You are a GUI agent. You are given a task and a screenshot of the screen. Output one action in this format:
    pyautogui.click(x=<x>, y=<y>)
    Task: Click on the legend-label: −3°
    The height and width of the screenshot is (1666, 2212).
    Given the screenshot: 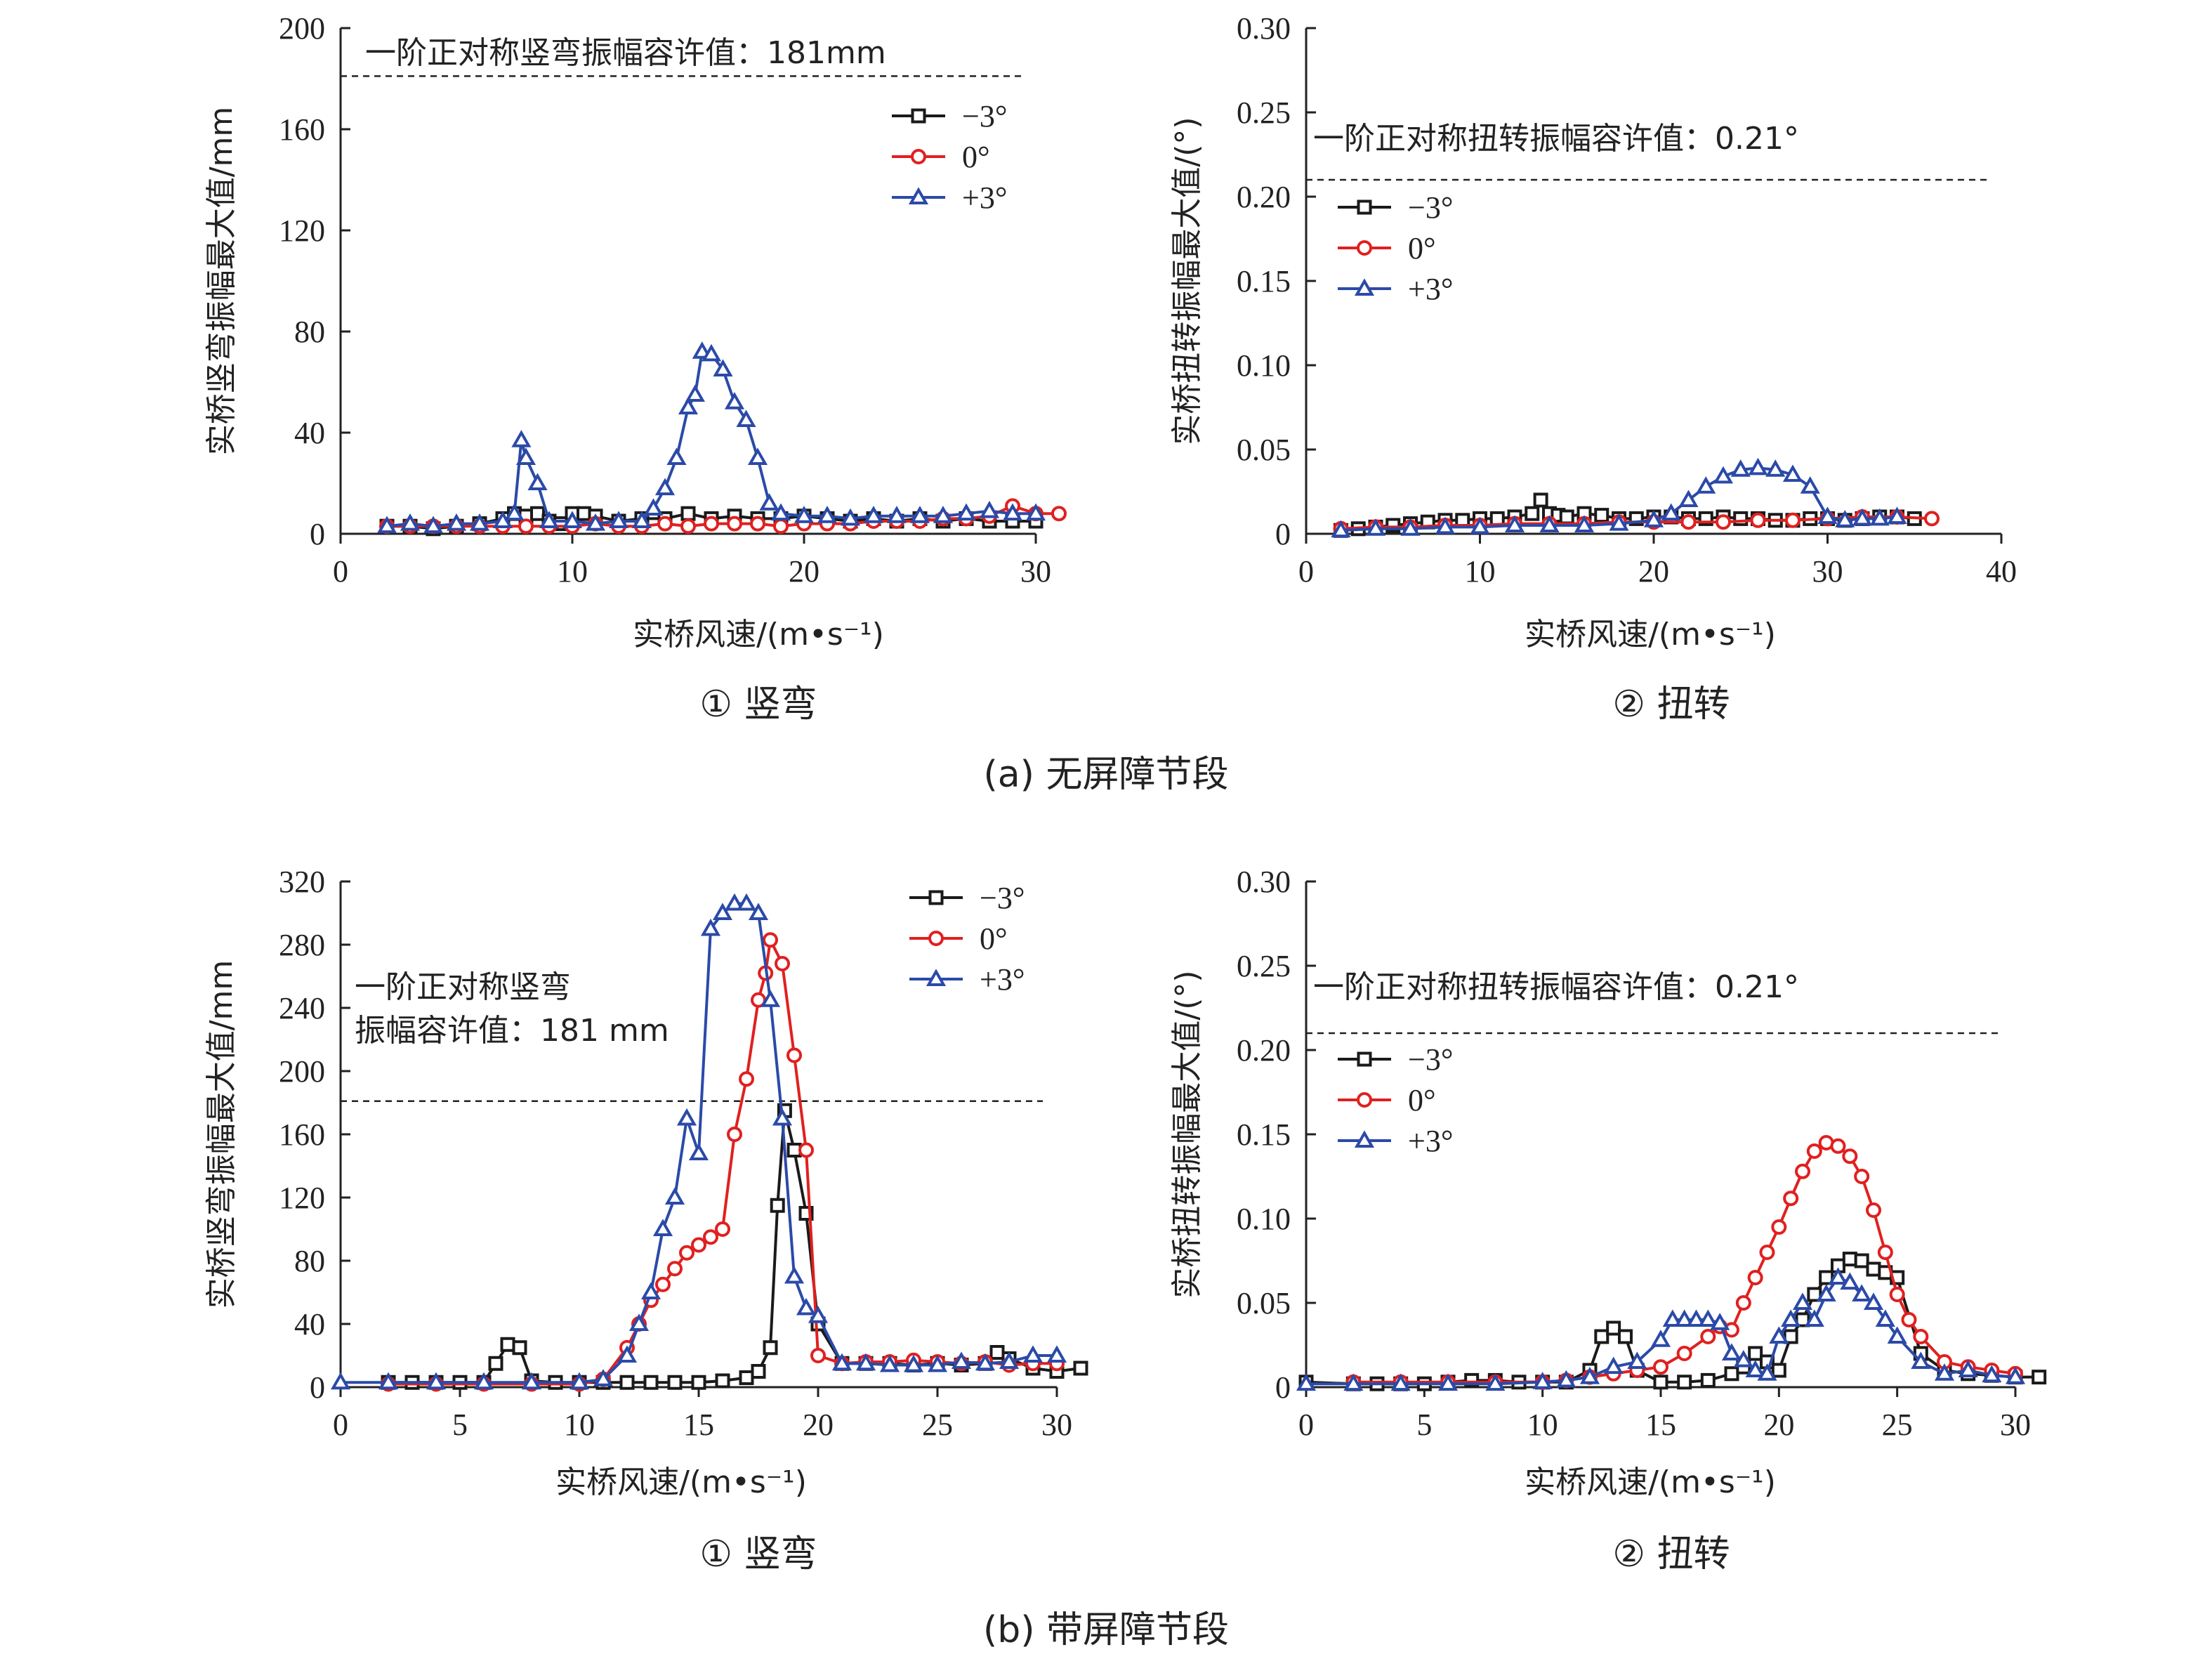 What is the action you would take?
    pyautogui.click(x=984, y=116)
    